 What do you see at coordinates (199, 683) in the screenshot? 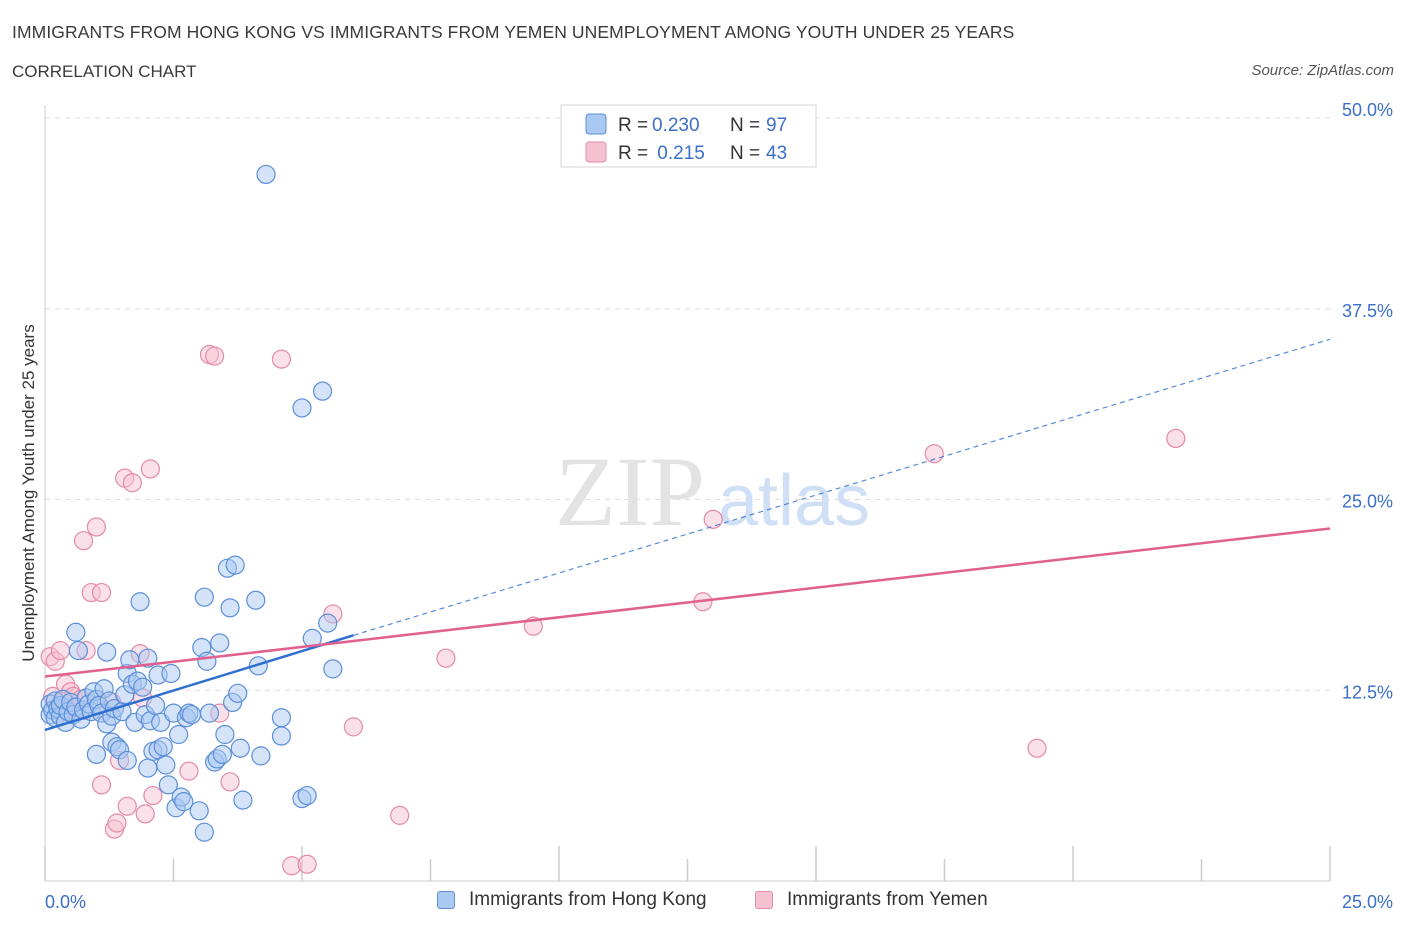
I see `trend-line-hong-kong` at bounding box center [199, 683].